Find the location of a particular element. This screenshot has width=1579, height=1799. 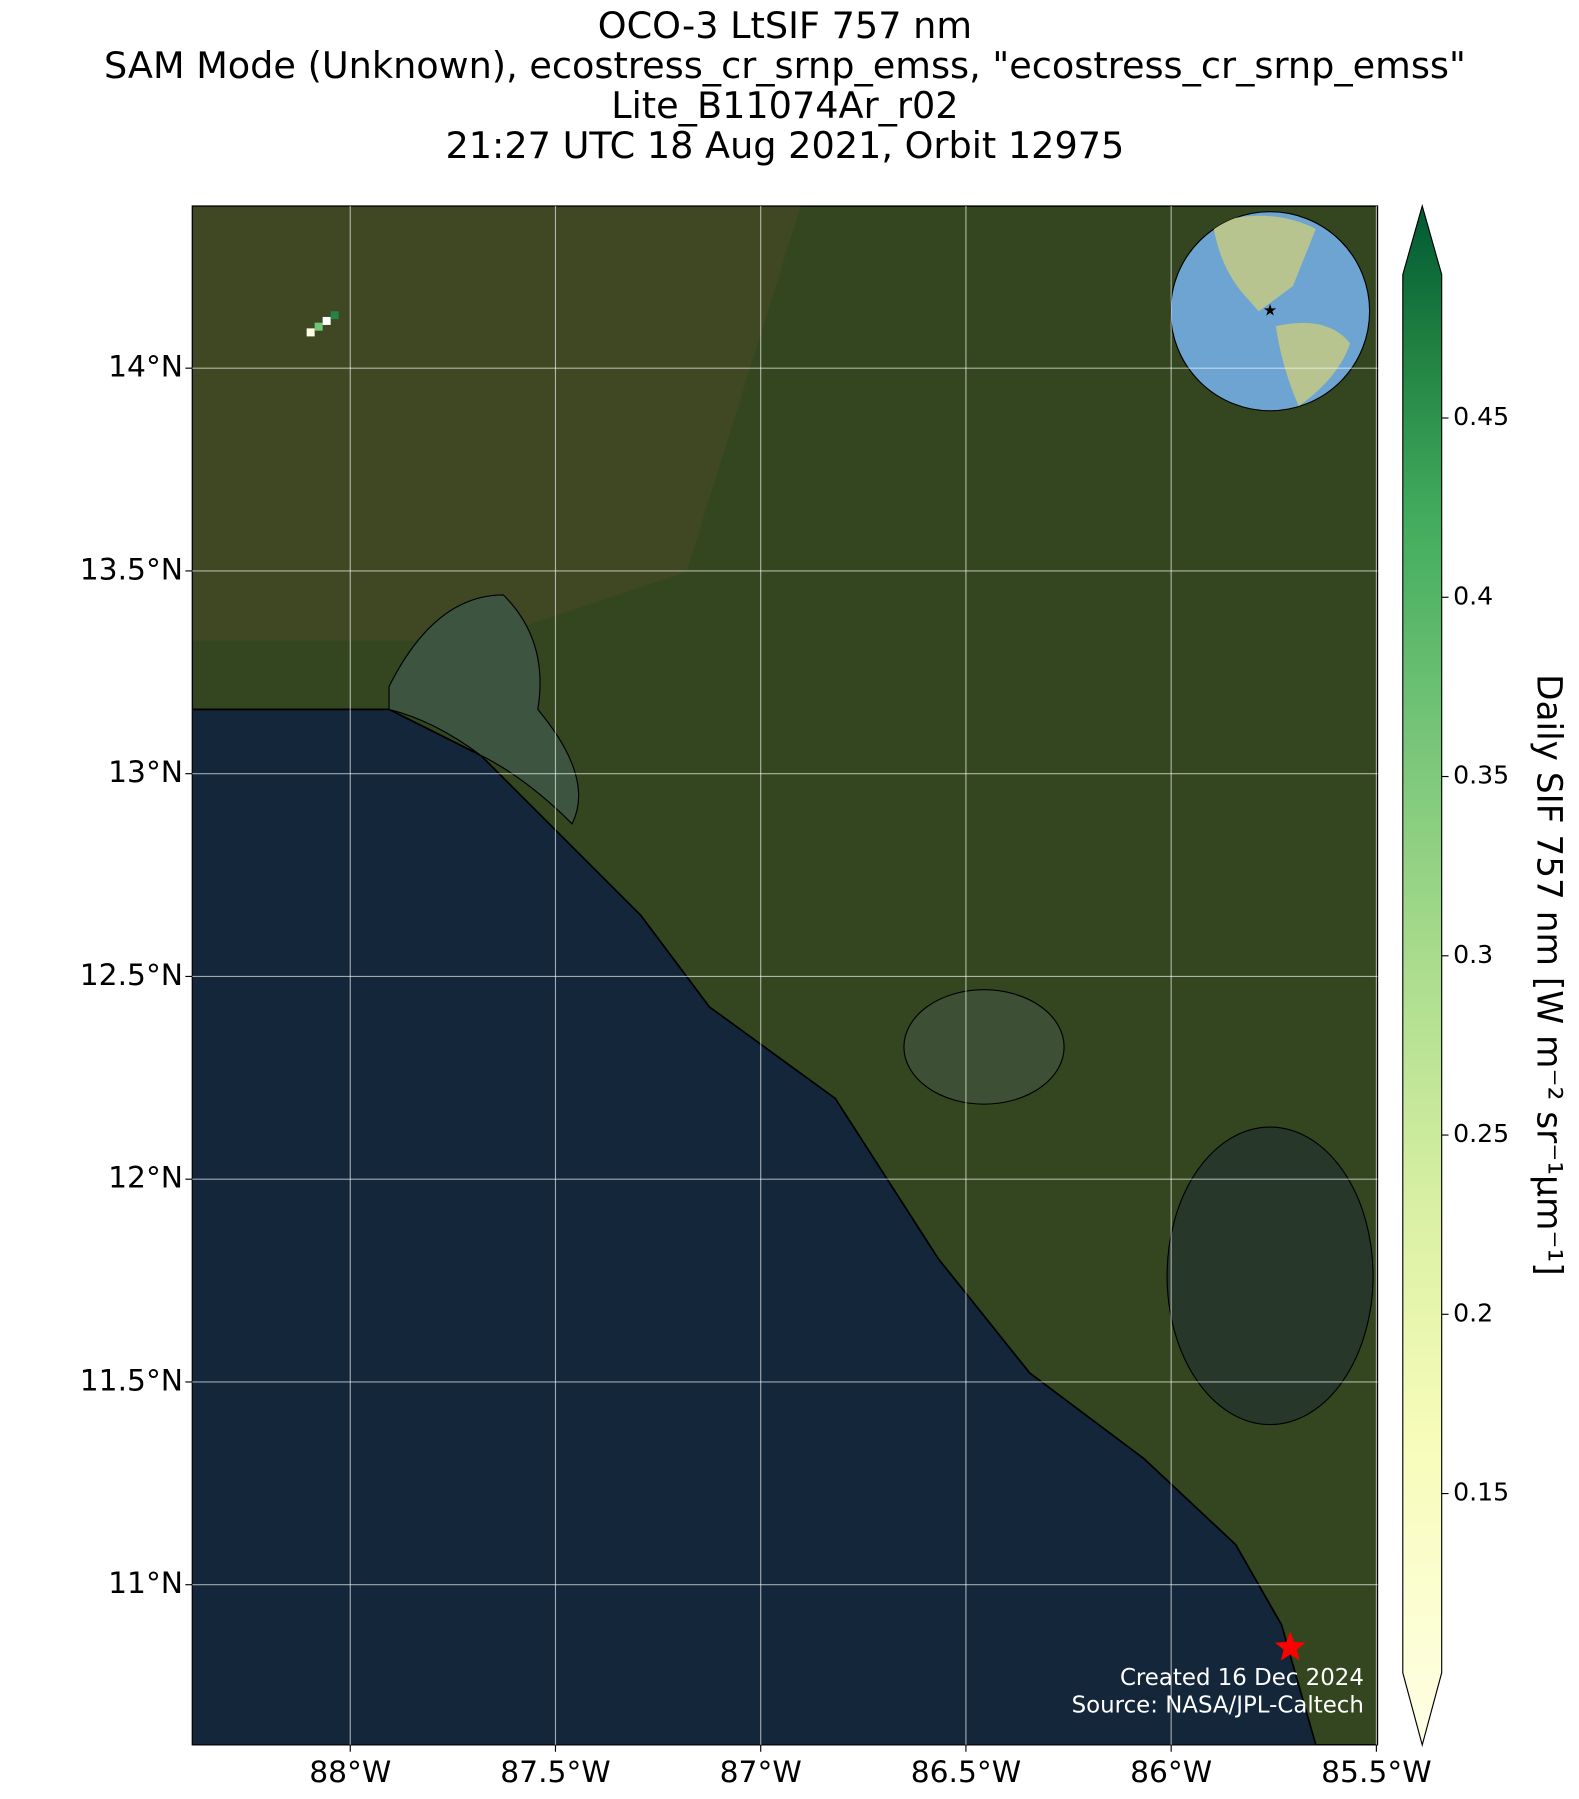

annotation: Source: NASA/JPL-Caltech is located at coordinates (1218, 1706).